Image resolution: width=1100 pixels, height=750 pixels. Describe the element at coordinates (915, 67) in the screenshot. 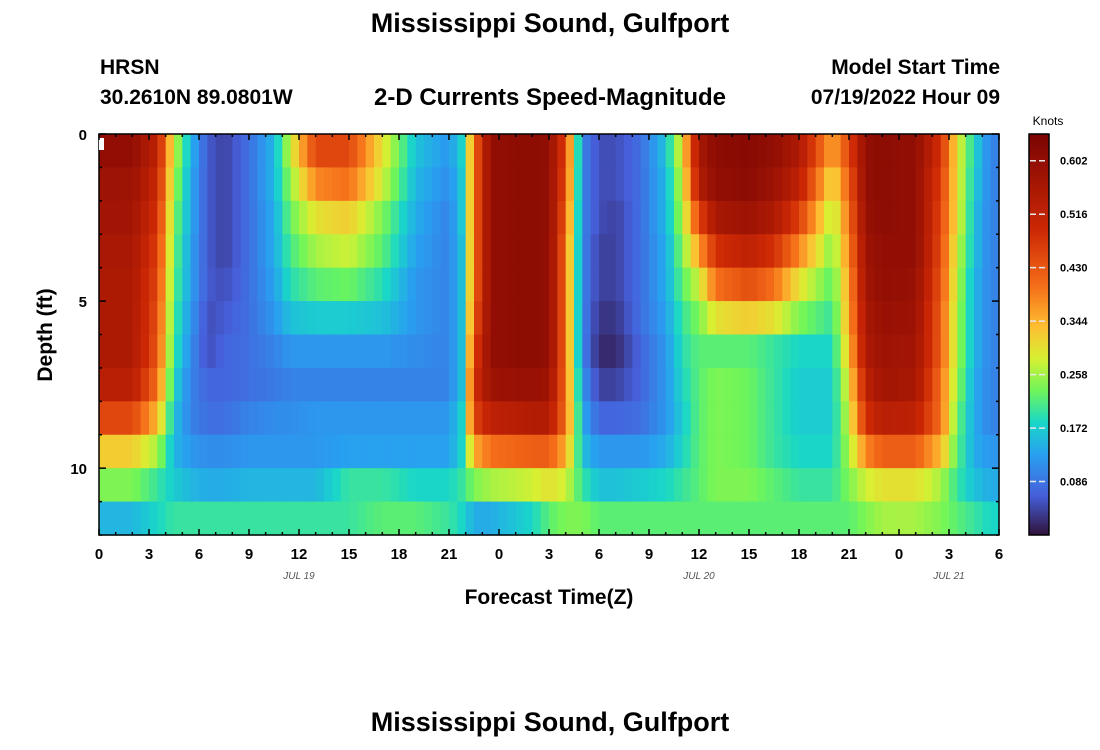

I see `model-start-label: Model Start Time` at that location.